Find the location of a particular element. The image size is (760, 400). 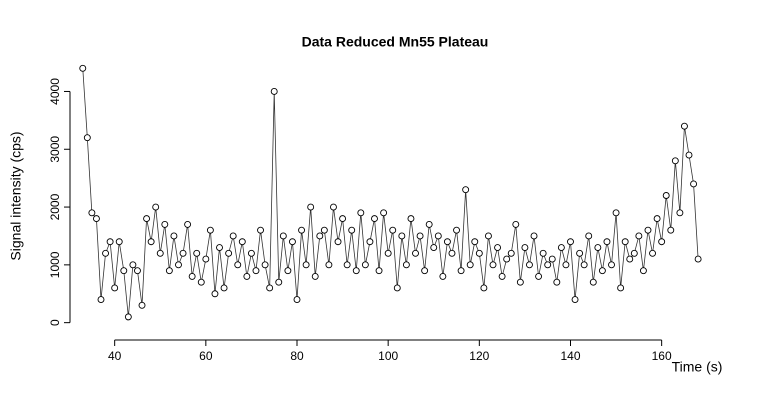

x-tick-label: 120 is located at coordinates (479, 356).